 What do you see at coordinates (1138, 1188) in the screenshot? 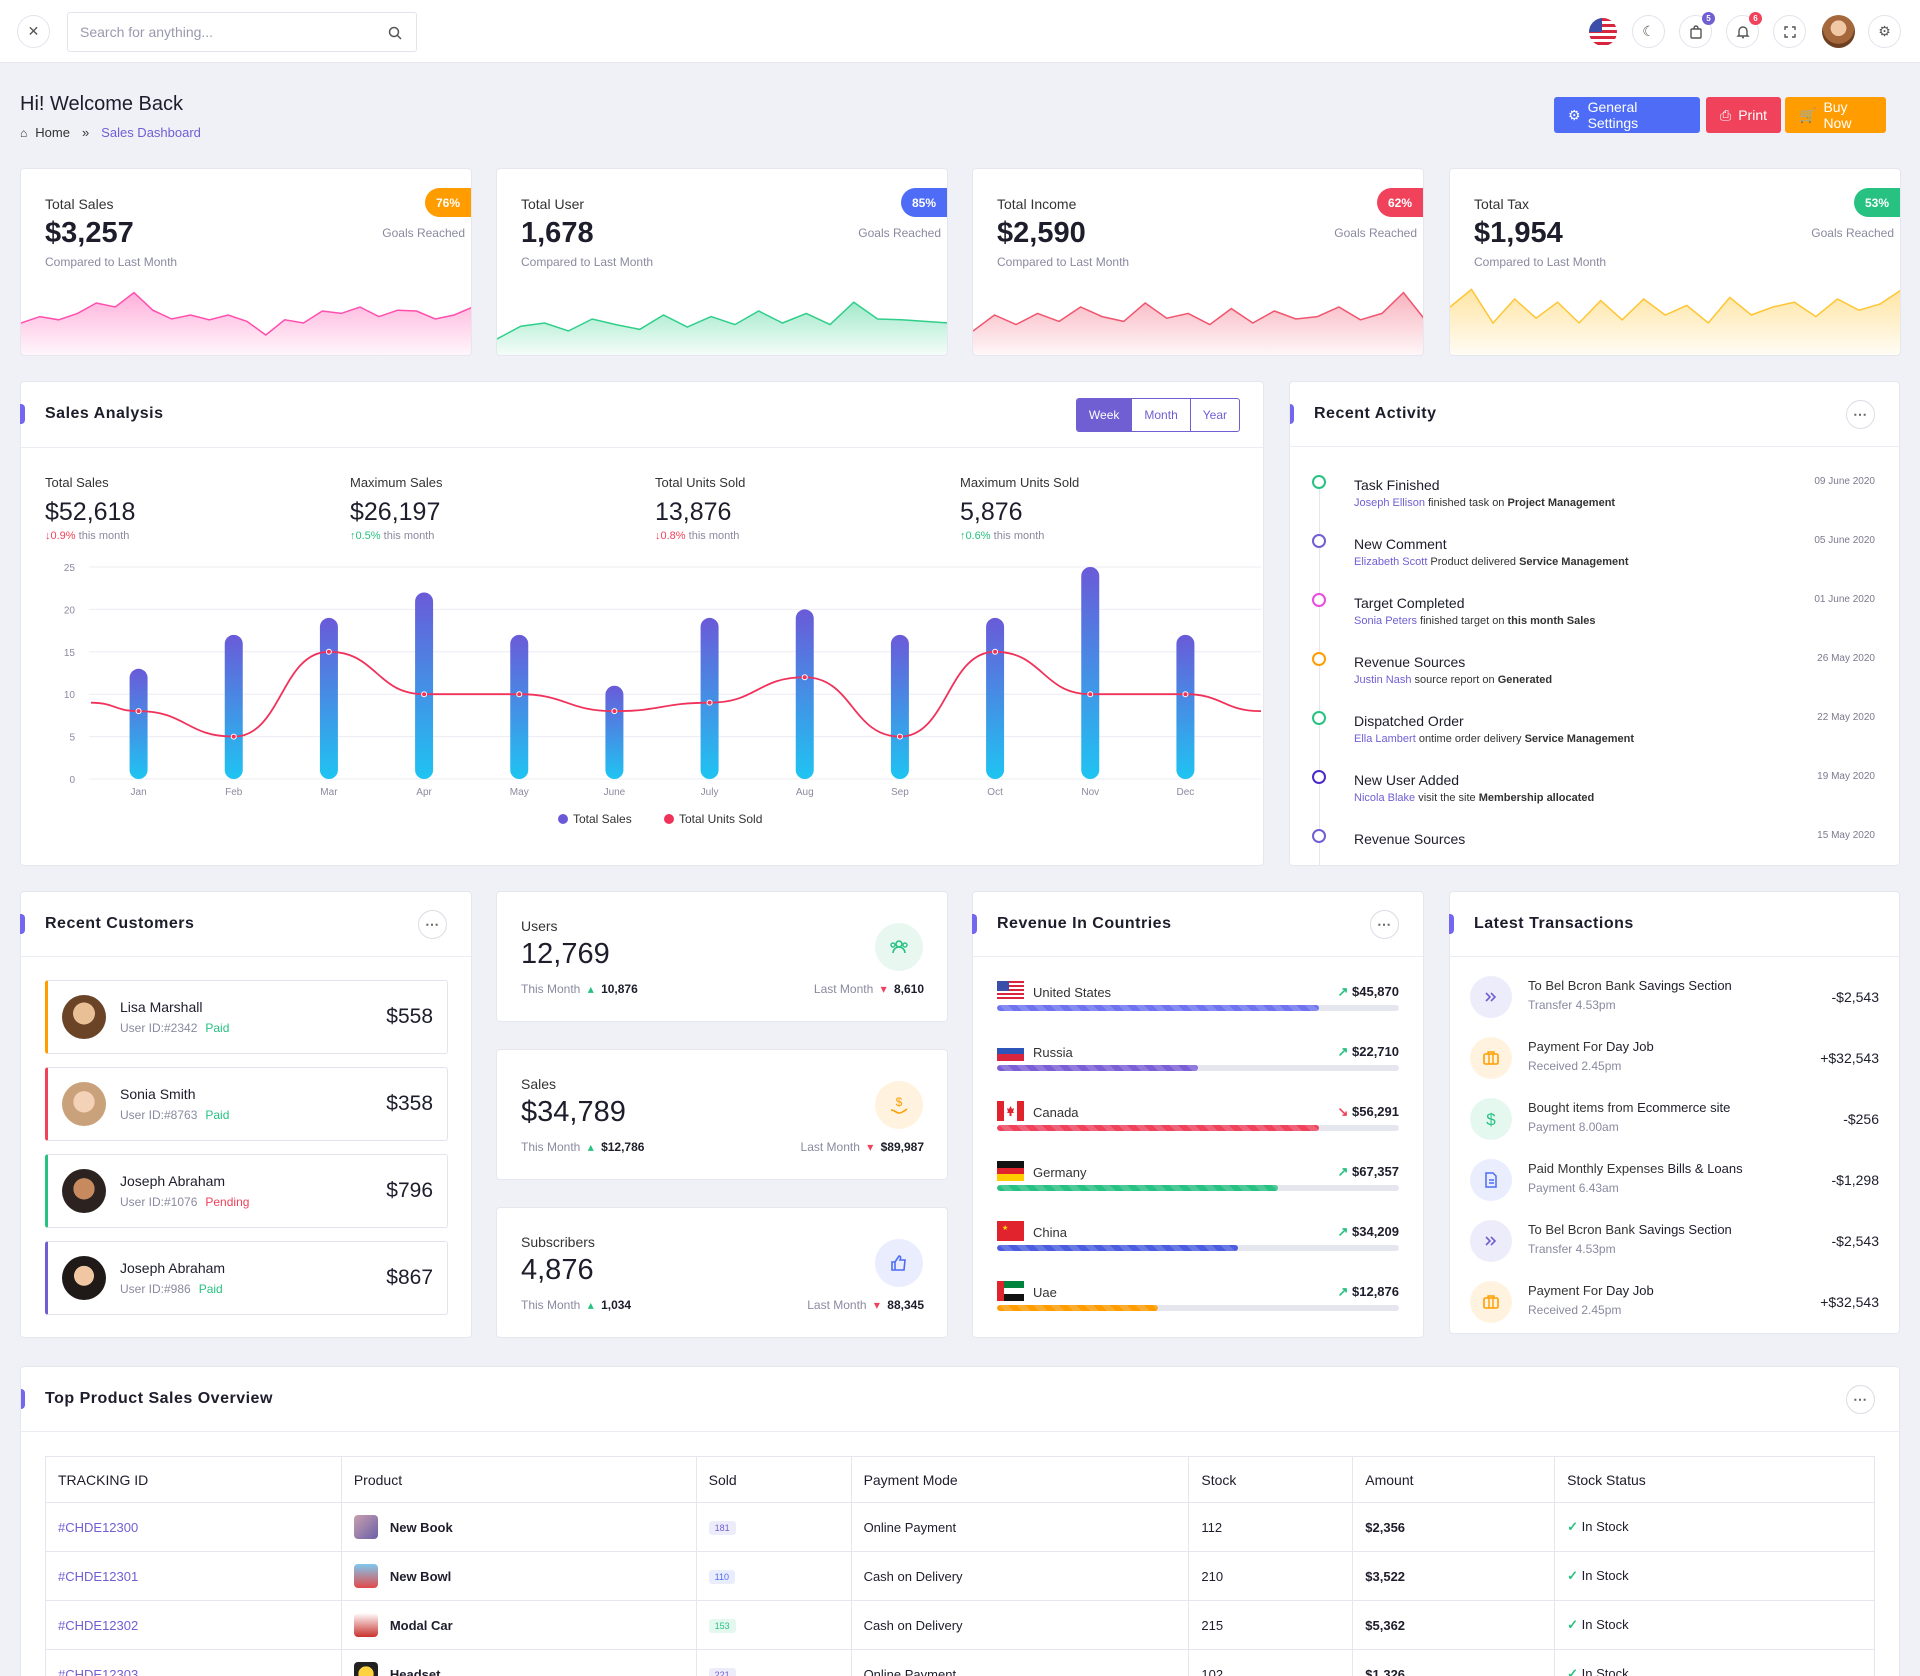
I see `progress-fill` at bounding box center [1138, 1188].